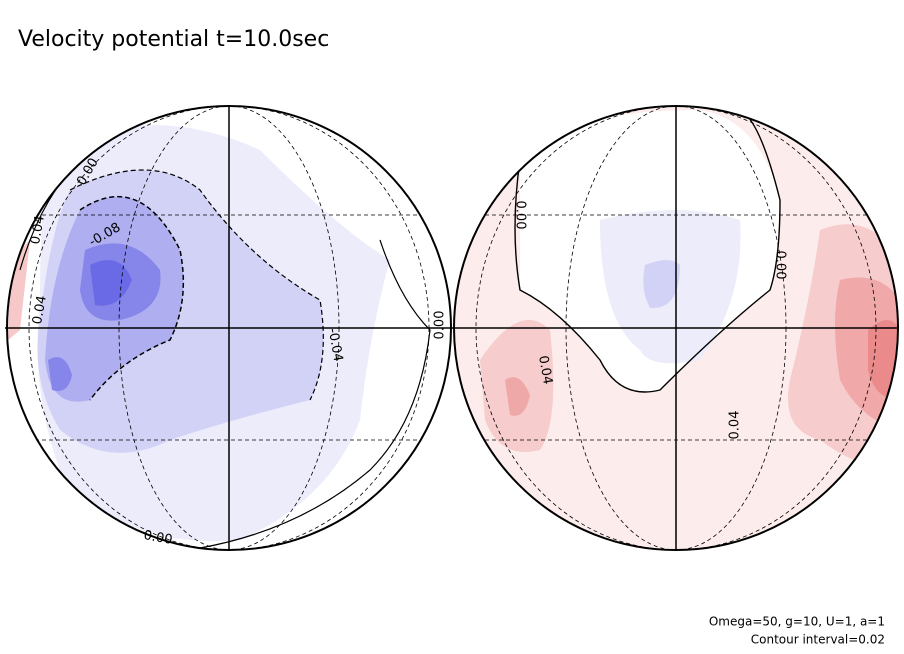 The width and height of the screenshot is (904, 654). Describe the element at coordinates (797, 622) in the screenshot. I see `note: Omega=50, g=10, U=1, a=1` at that location.